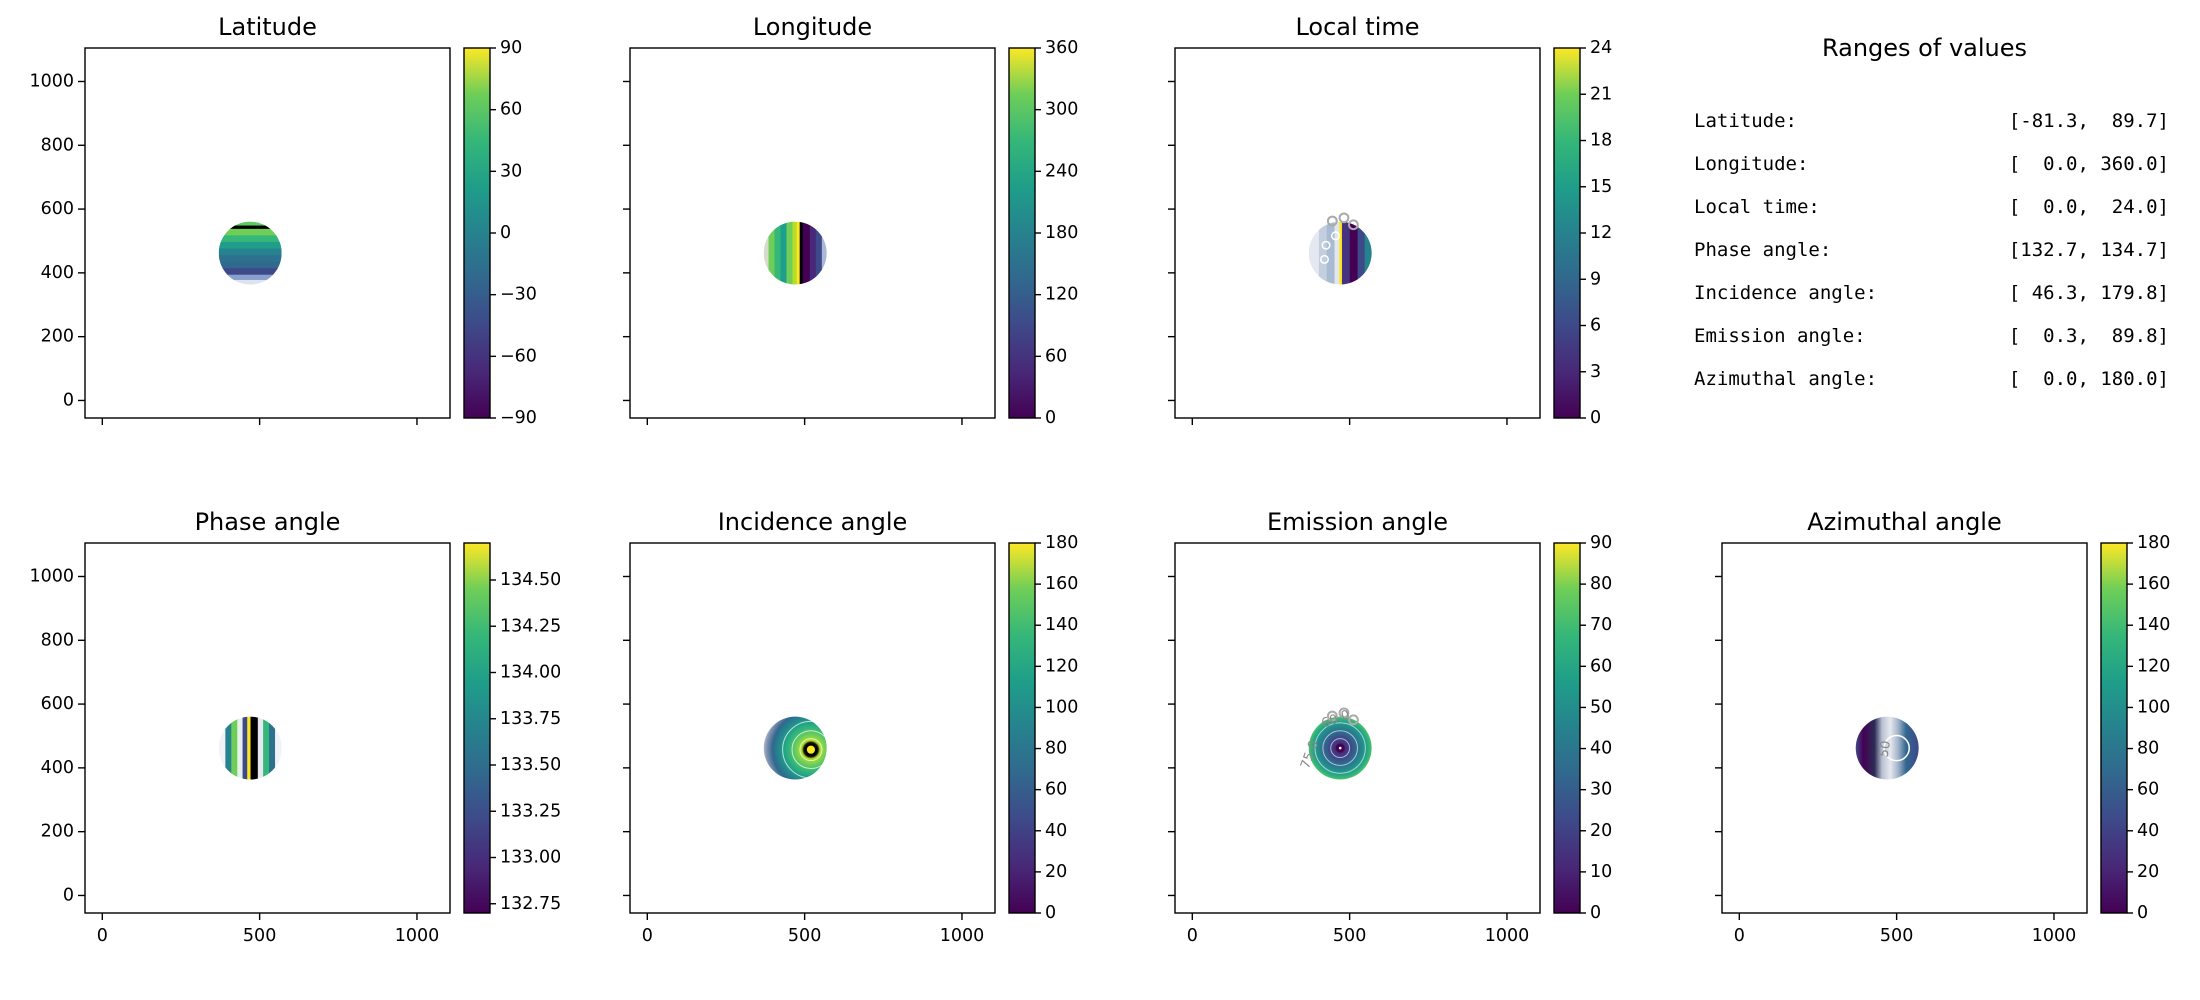  Describe the element at coordinates (530, 626) in the screenshot. I see `colorbar-tick-label: 134.25` at that location.